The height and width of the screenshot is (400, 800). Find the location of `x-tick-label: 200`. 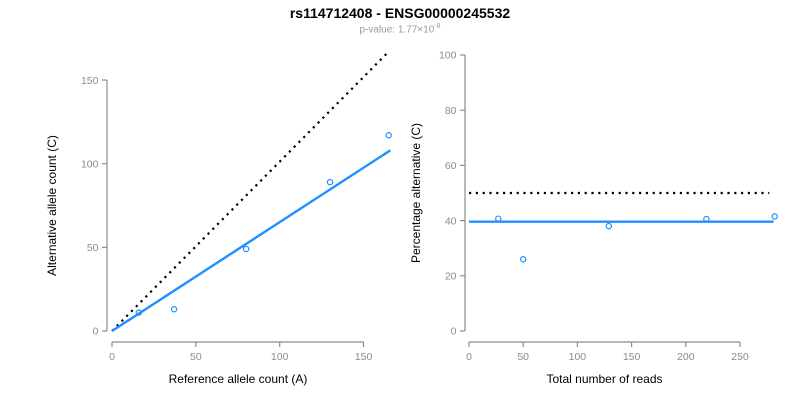

x-tick-label: 200 is located at coordinates (686, 357).